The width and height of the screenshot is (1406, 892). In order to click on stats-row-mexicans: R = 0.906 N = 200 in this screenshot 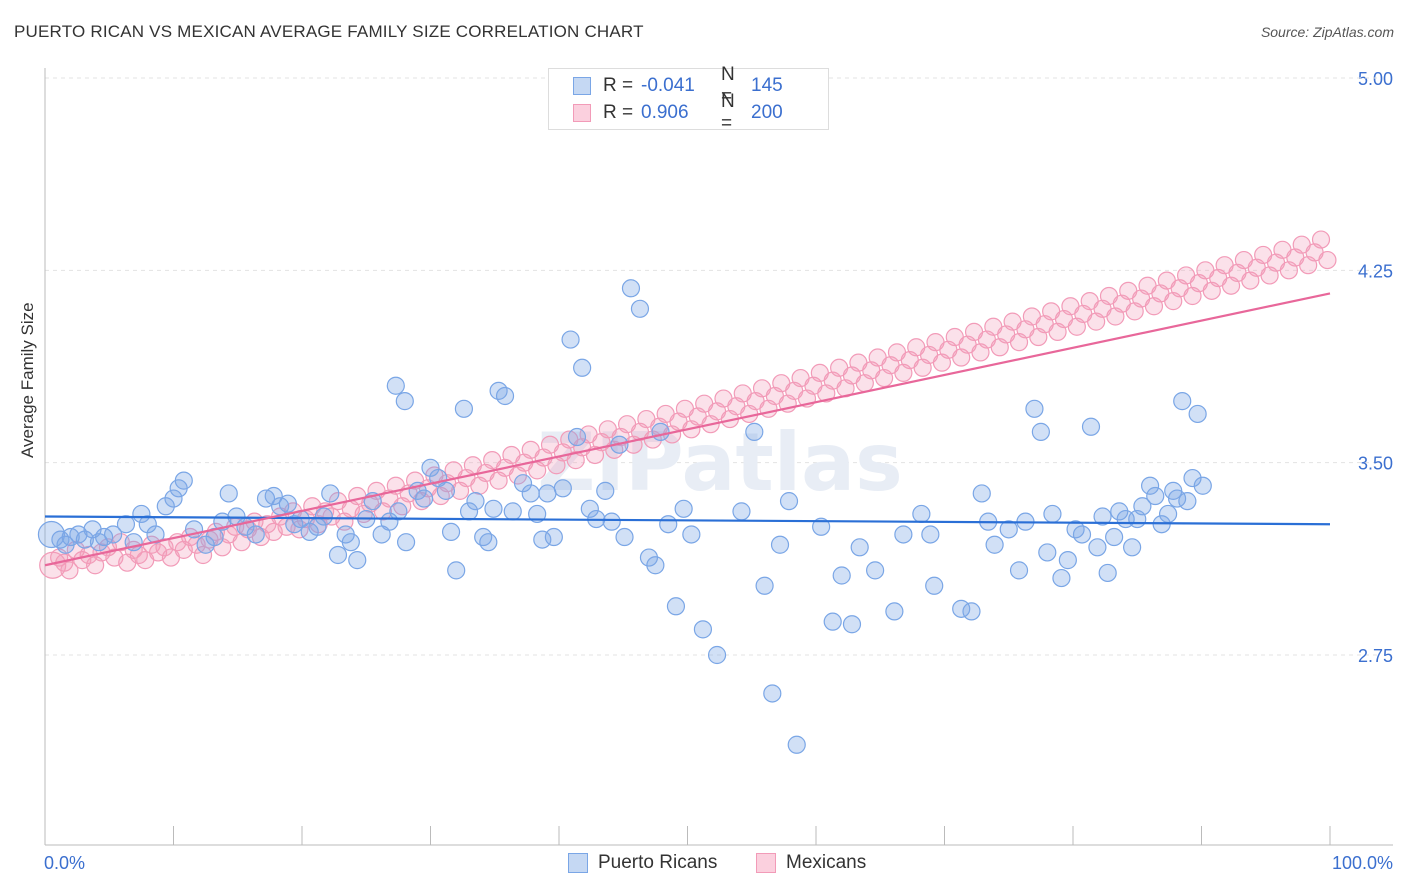, I will do `click(678, 112)`.